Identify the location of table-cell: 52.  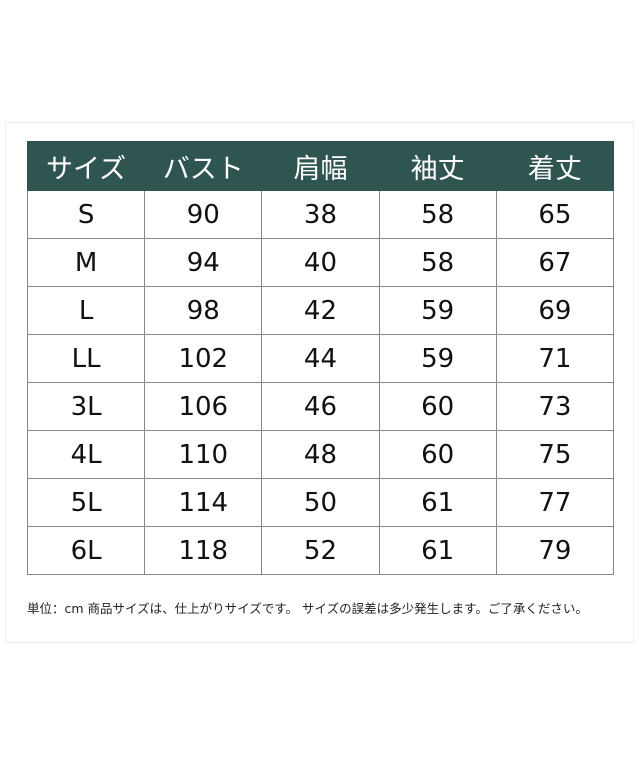
(320, 550).